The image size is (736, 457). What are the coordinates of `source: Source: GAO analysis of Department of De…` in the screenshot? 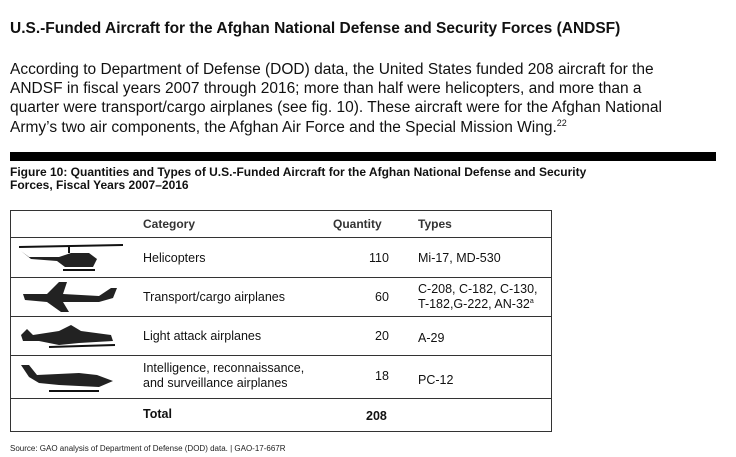 It's located at (148, 448).